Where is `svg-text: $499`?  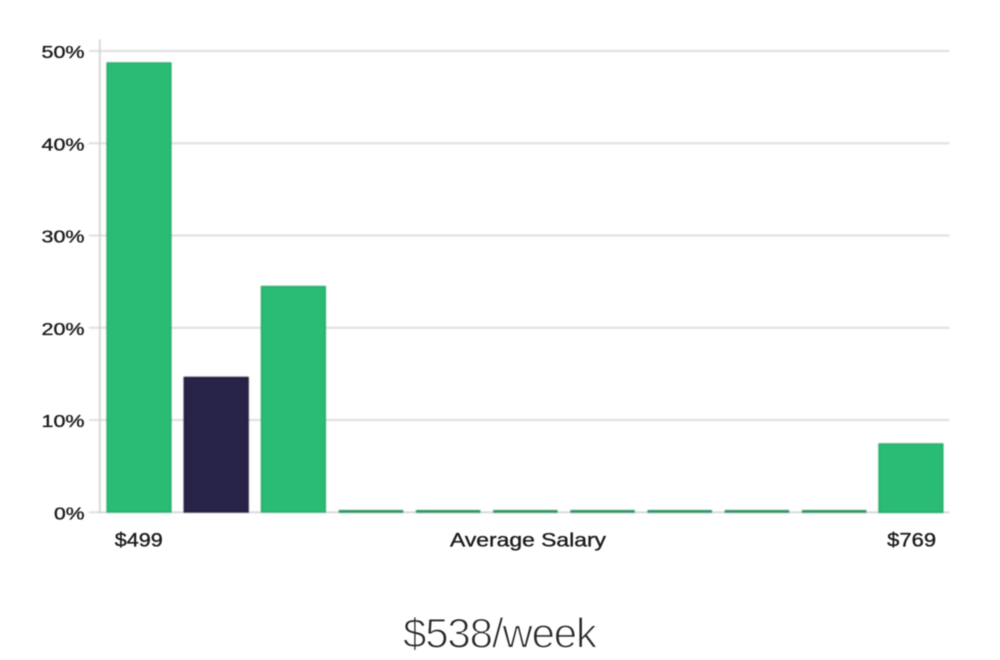
svg-text: $499 is located at coordinates (139, 541).